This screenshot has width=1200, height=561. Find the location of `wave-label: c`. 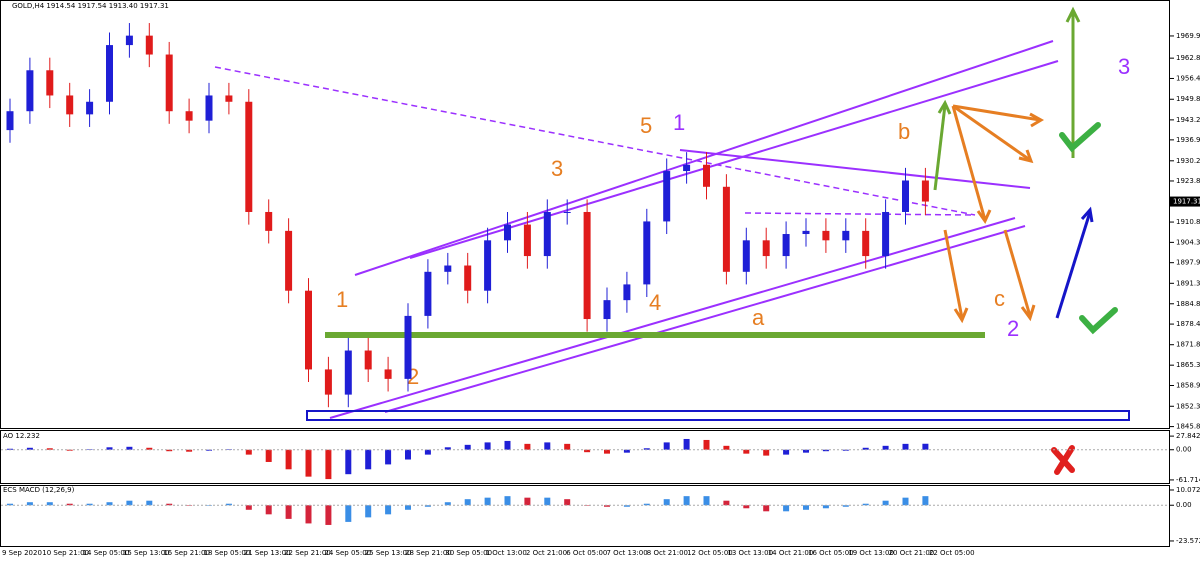

wave-label: c is located at coordinates (999, 298).